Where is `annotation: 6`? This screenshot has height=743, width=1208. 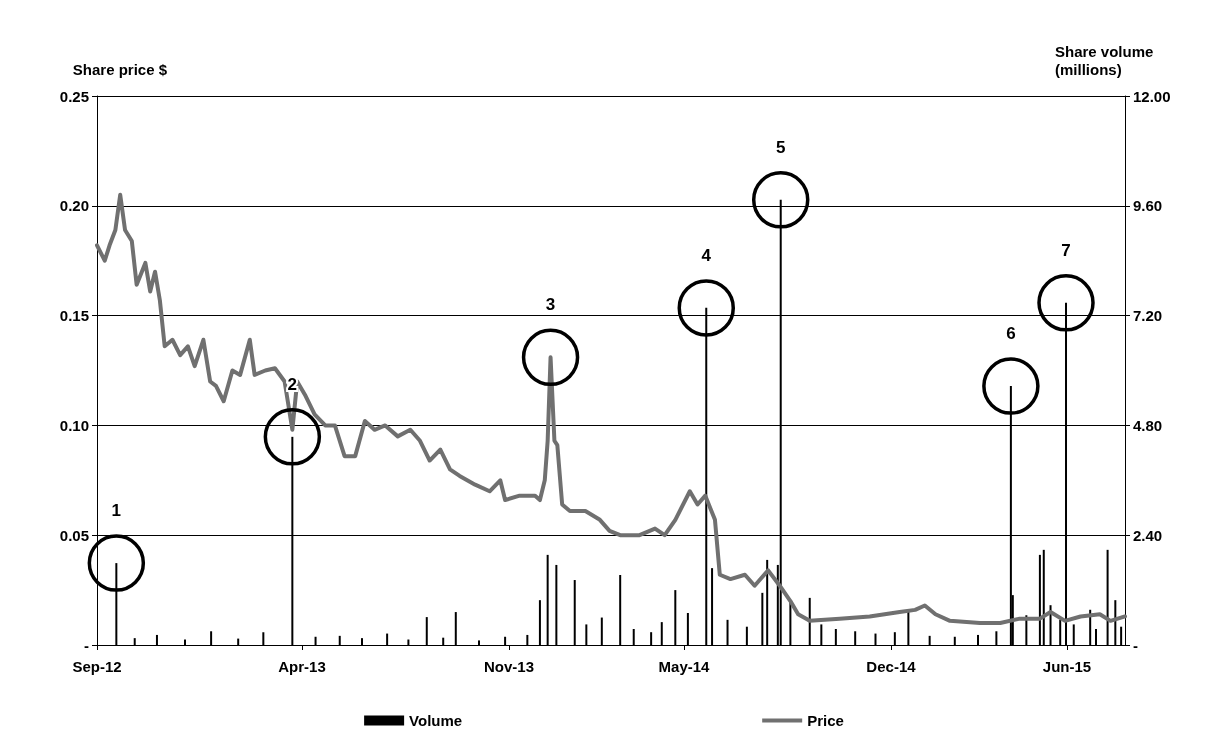
annotation: 6 is located at coordinates (1011, 334).